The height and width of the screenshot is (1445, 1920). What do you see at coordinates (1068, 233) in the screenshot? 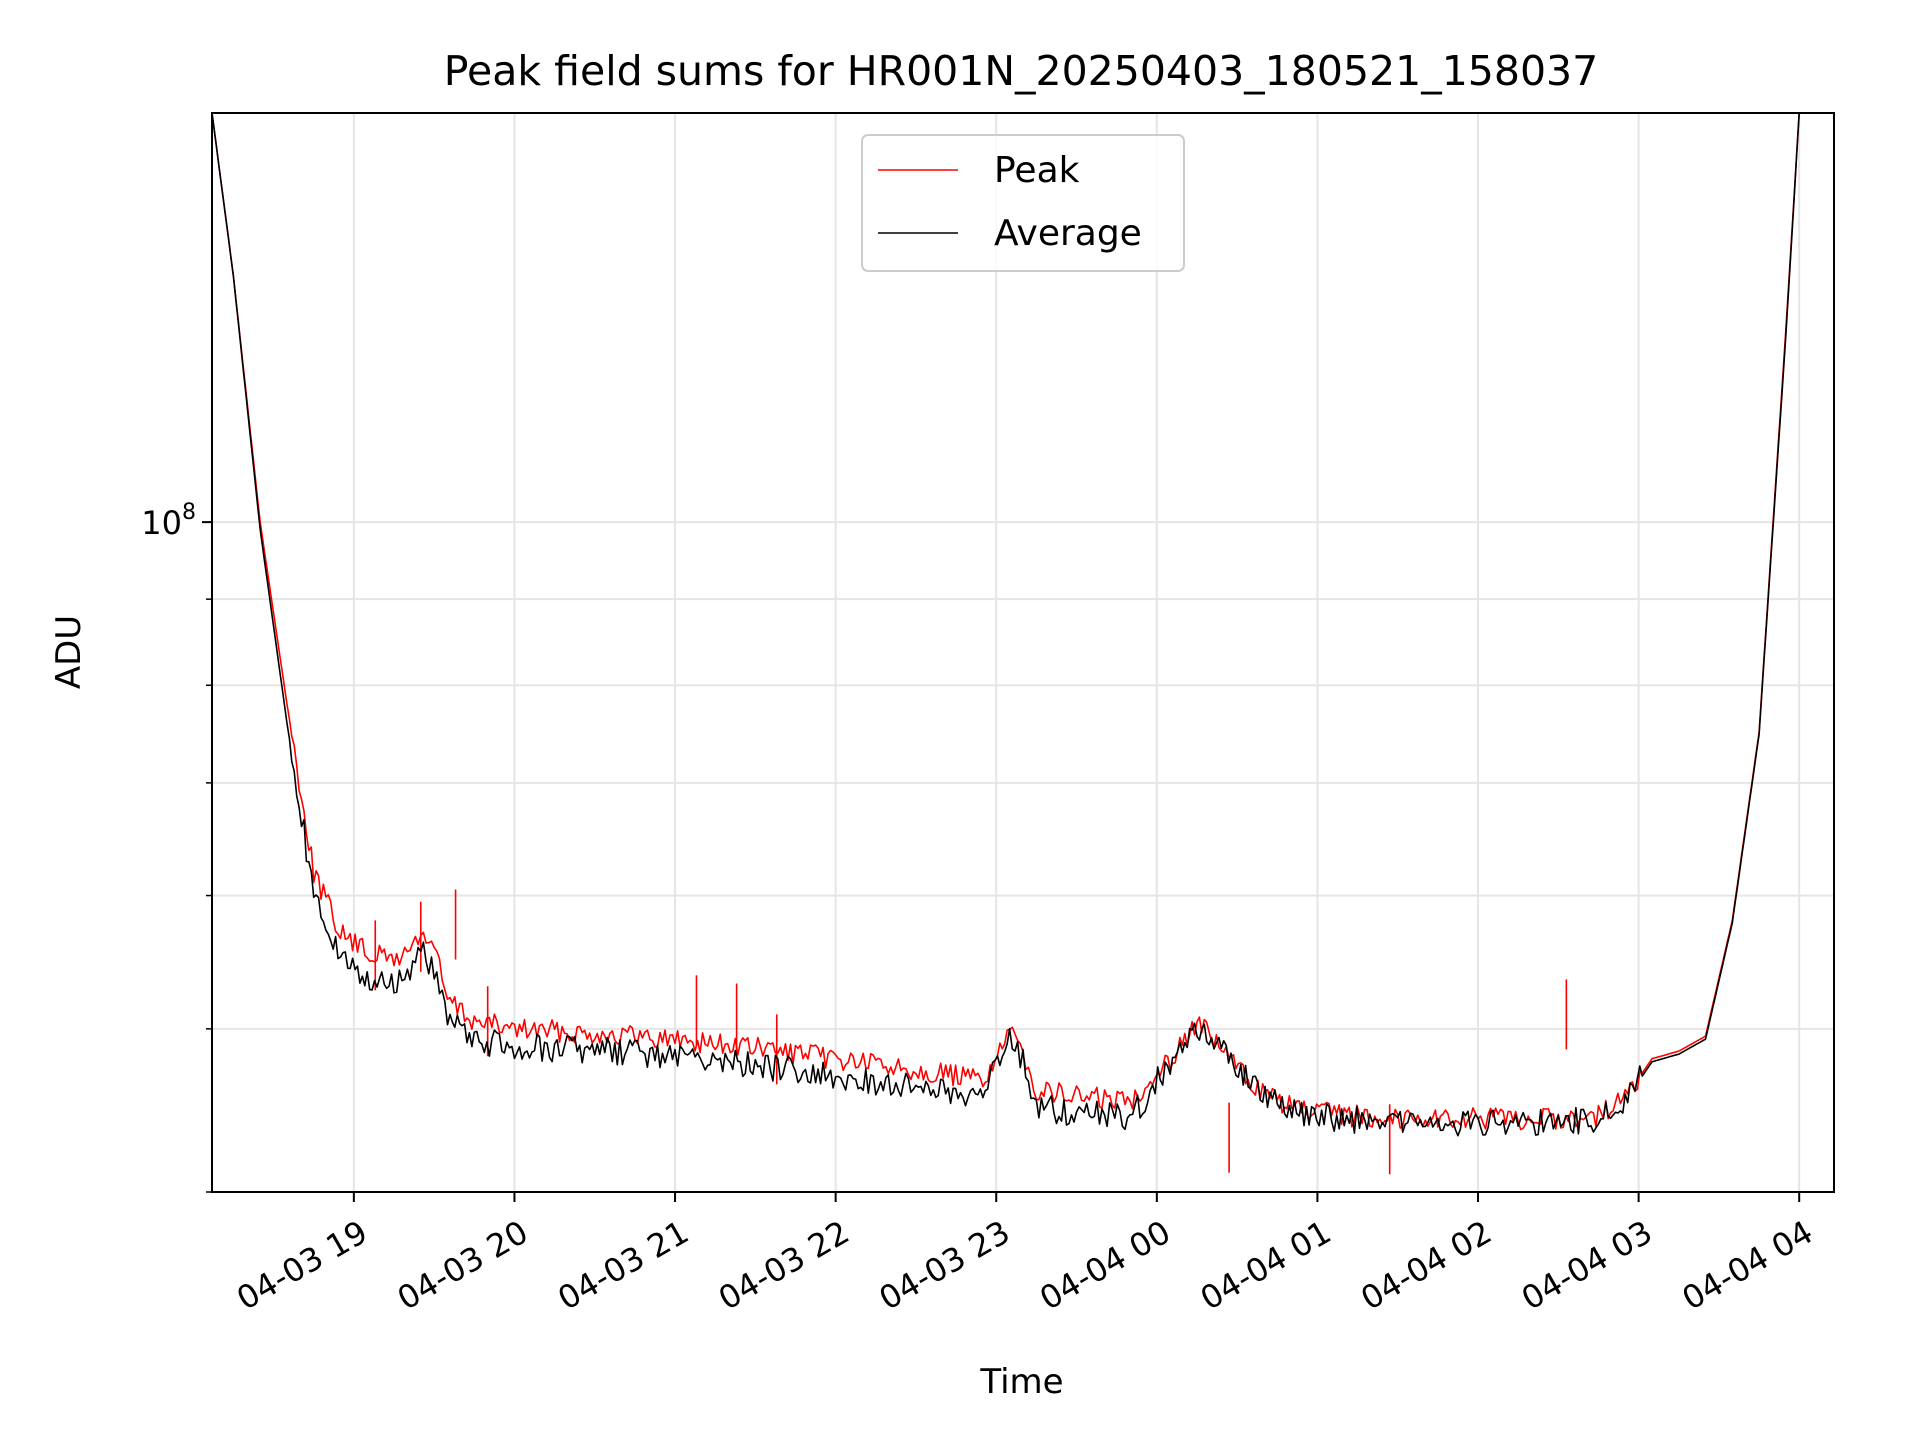
I see `legend-label-average: Average` at bounding box center [1068, 233].